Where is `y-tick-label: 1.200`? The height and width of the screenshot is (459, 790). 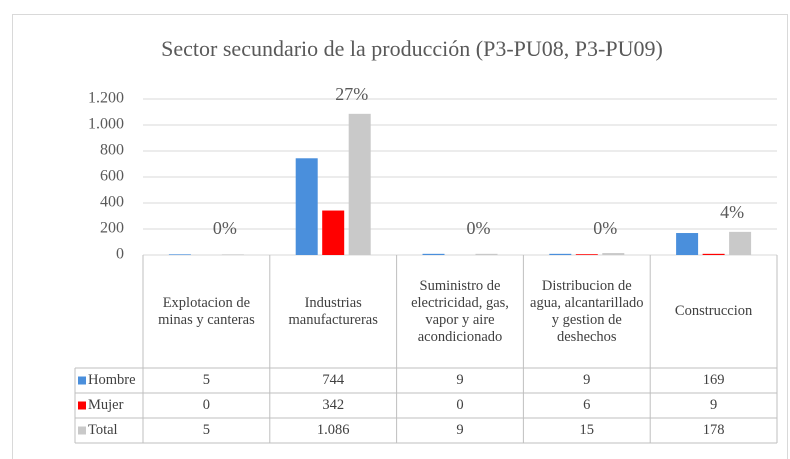 y-tick-label: 1.200 is located at coordinates (106, 98).